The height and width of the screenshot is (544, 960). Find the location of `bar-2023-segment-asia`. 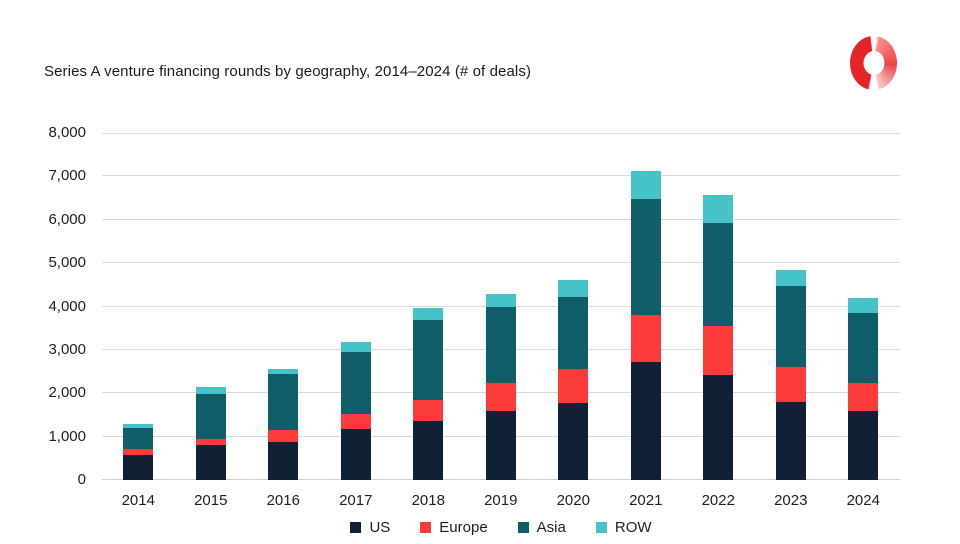

bar-2023-segment-asia is located at coordinates (790, 326).